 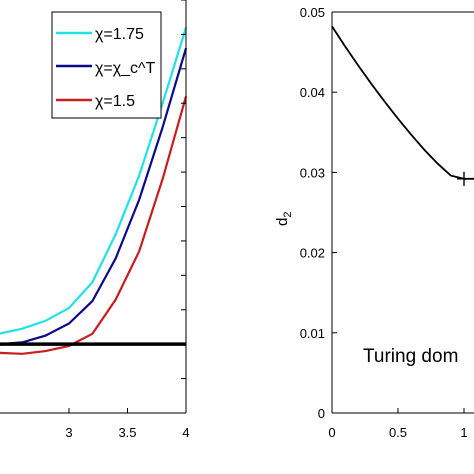 I want to click on x-tick-label: 3, so click(x=68, y=432).